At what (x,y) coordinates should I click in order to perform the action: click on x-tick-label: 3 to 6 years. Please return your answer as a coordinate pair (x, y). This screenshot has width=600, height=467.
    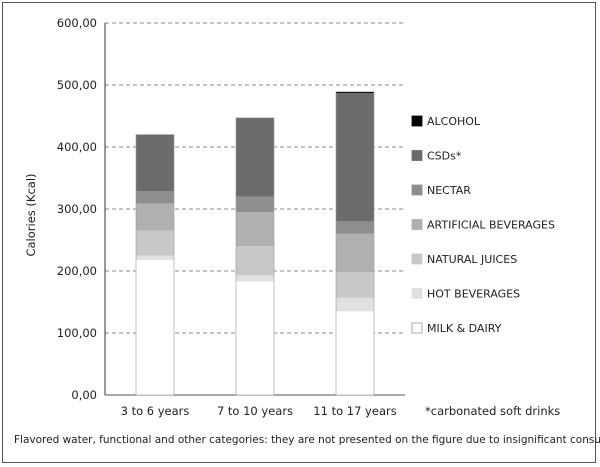
    Looking at the image, I should click on (155, 411).